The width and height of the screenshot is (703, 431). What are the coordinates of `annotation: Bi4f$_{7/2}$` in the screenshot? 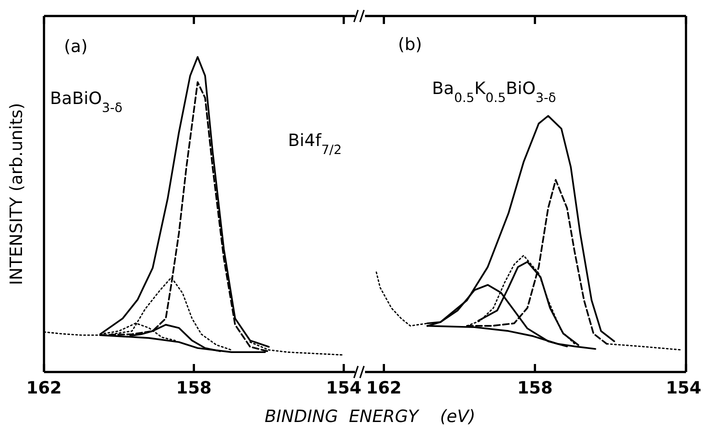 It's located at (315, 144).